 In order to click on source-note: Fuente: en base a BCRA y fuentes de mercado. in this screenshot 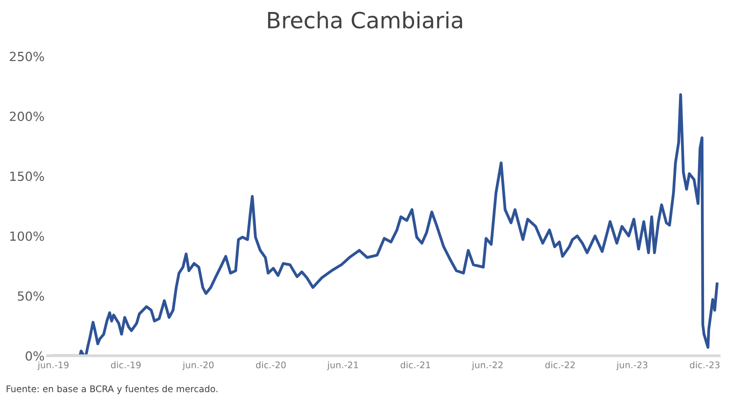, I will do `click(112, 389)`.